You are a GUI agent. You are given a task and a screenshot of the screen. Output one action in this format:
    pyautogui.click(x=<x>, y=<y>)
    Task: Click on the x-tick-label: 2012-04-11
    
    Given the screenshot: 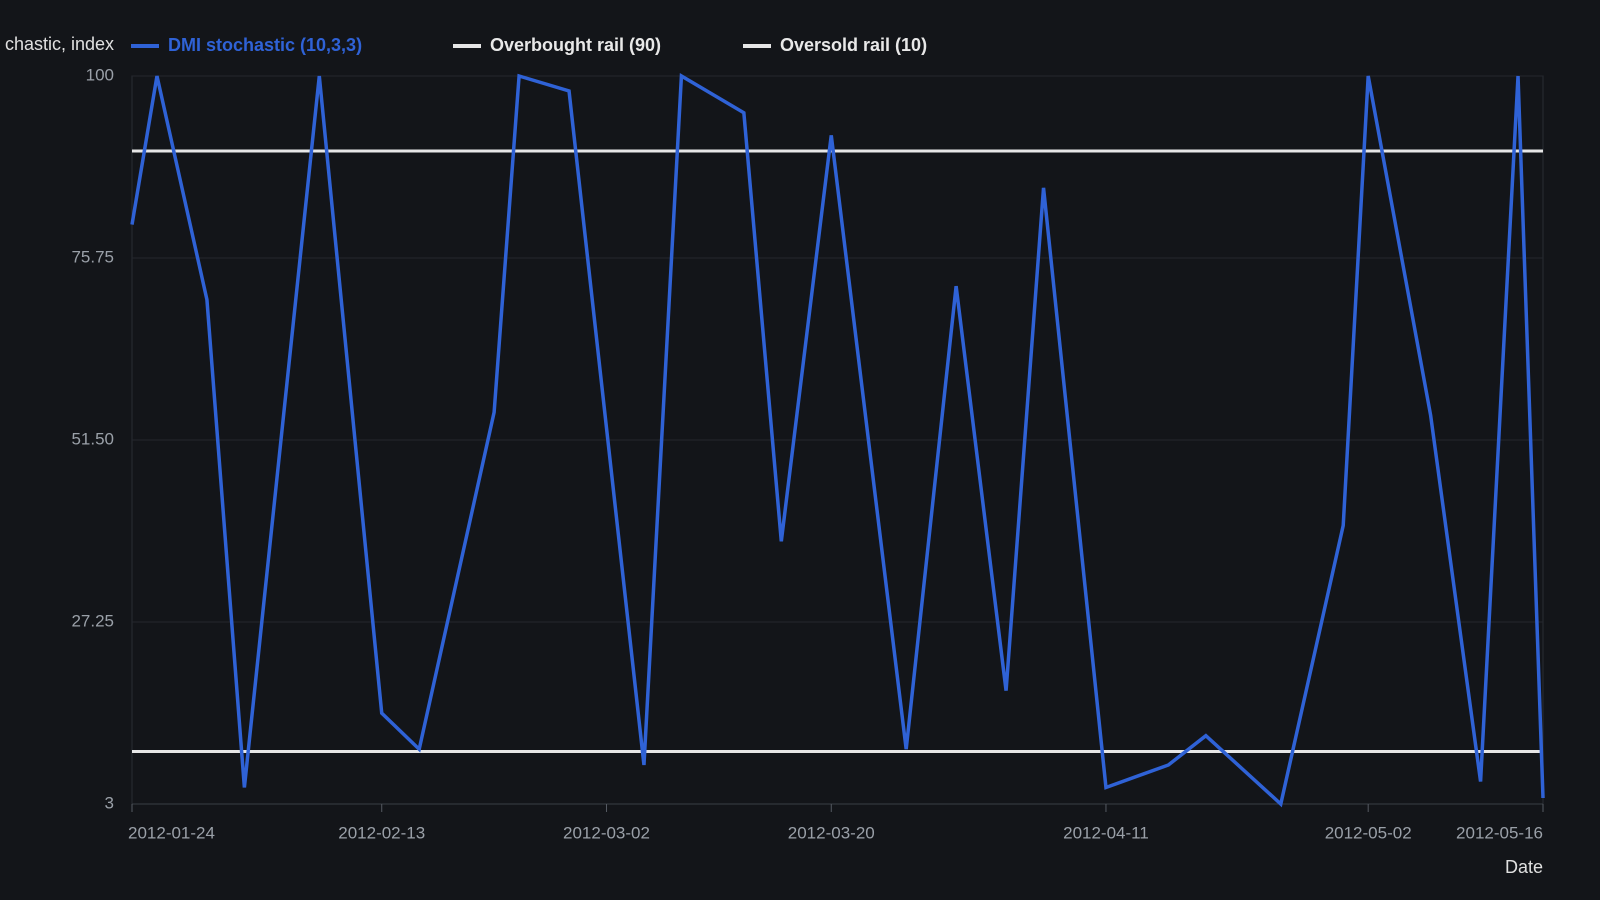 What is the action you would take?
    pyautogui.click(x=1106, y=832)
    